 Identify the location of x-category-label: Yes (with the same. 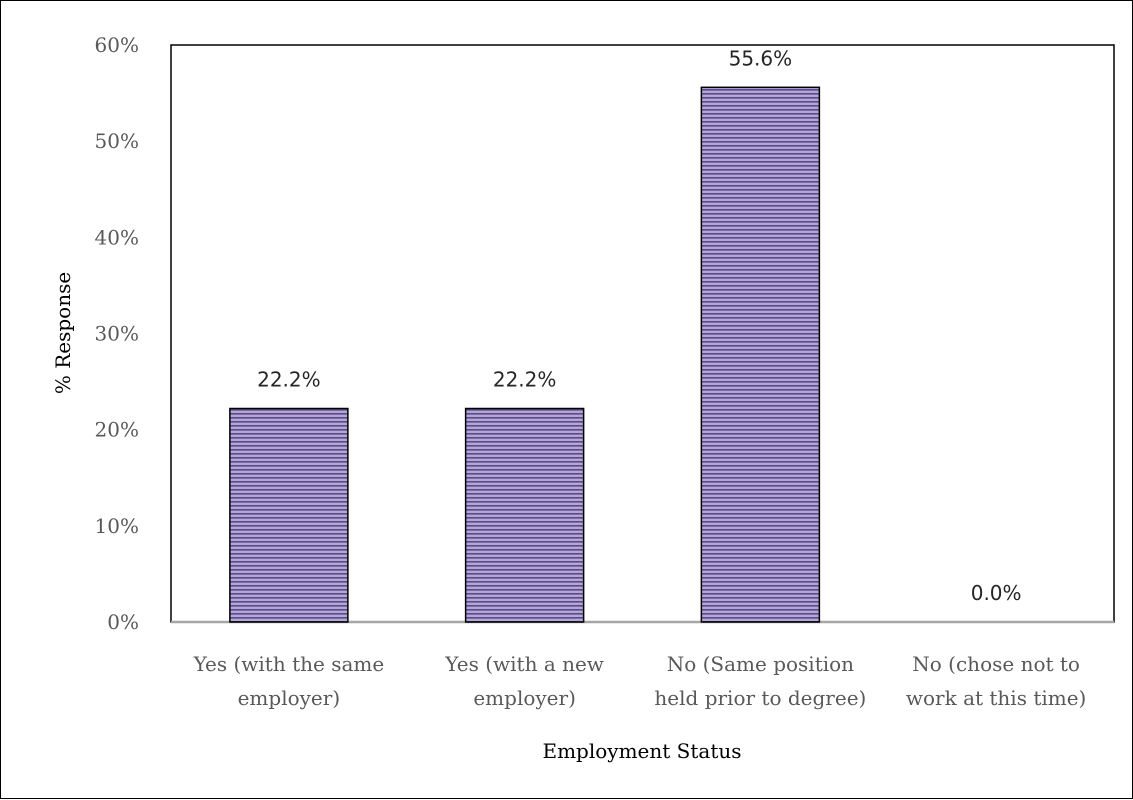
(289, 664).